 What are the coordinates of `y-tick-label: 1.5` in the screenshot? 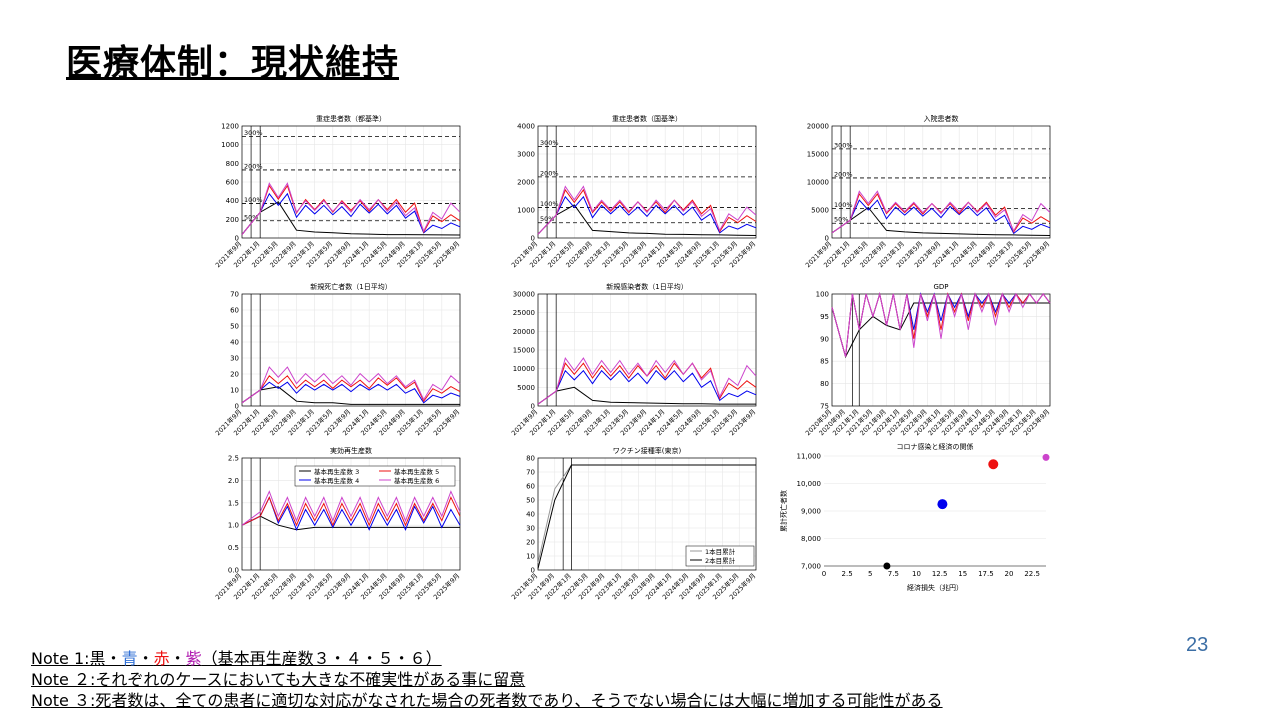 It's located at (233, 503).